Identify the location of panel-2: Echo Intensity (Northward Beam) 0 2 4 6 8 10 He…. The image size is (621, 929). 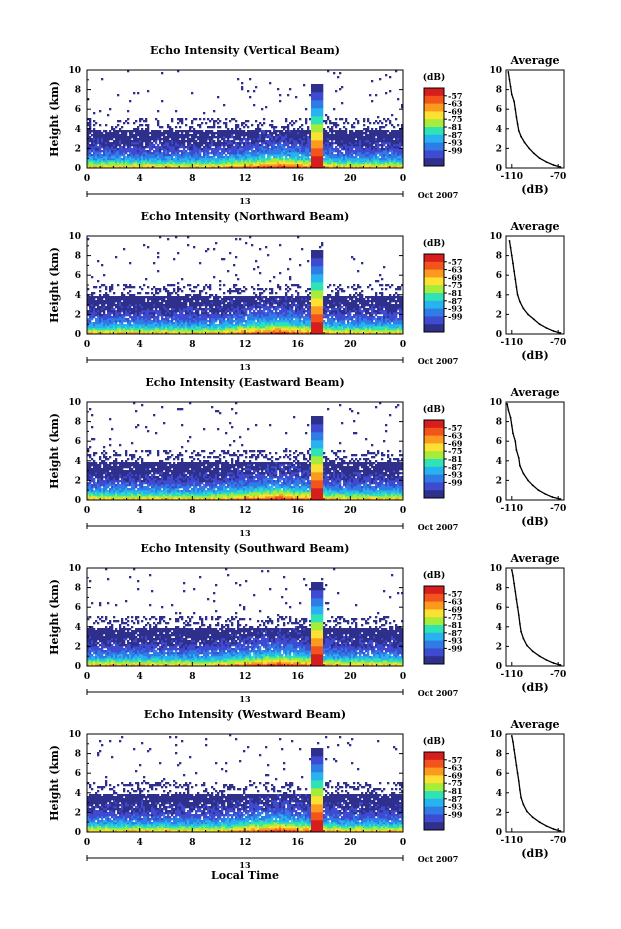
(307, 291).